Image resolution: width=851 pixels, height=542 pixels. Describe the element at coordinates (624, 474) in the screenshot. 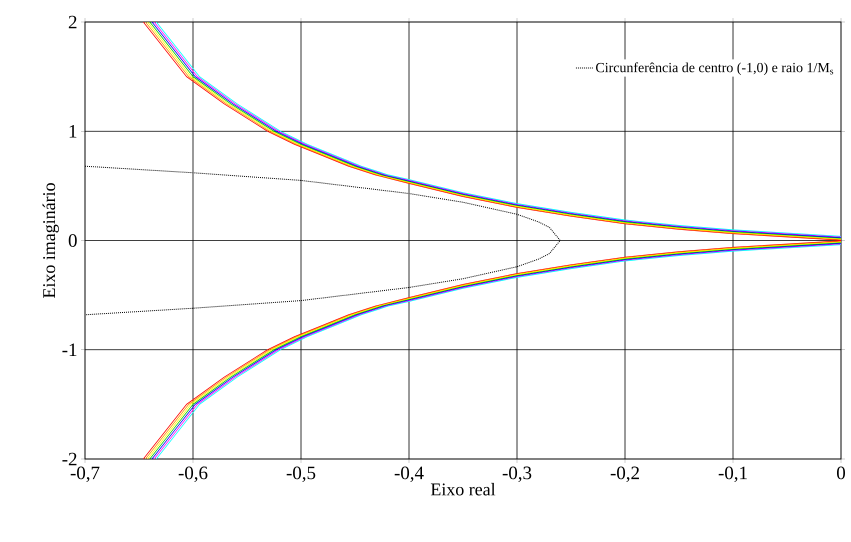

I see `x-tick-label: -0,2` at that location.